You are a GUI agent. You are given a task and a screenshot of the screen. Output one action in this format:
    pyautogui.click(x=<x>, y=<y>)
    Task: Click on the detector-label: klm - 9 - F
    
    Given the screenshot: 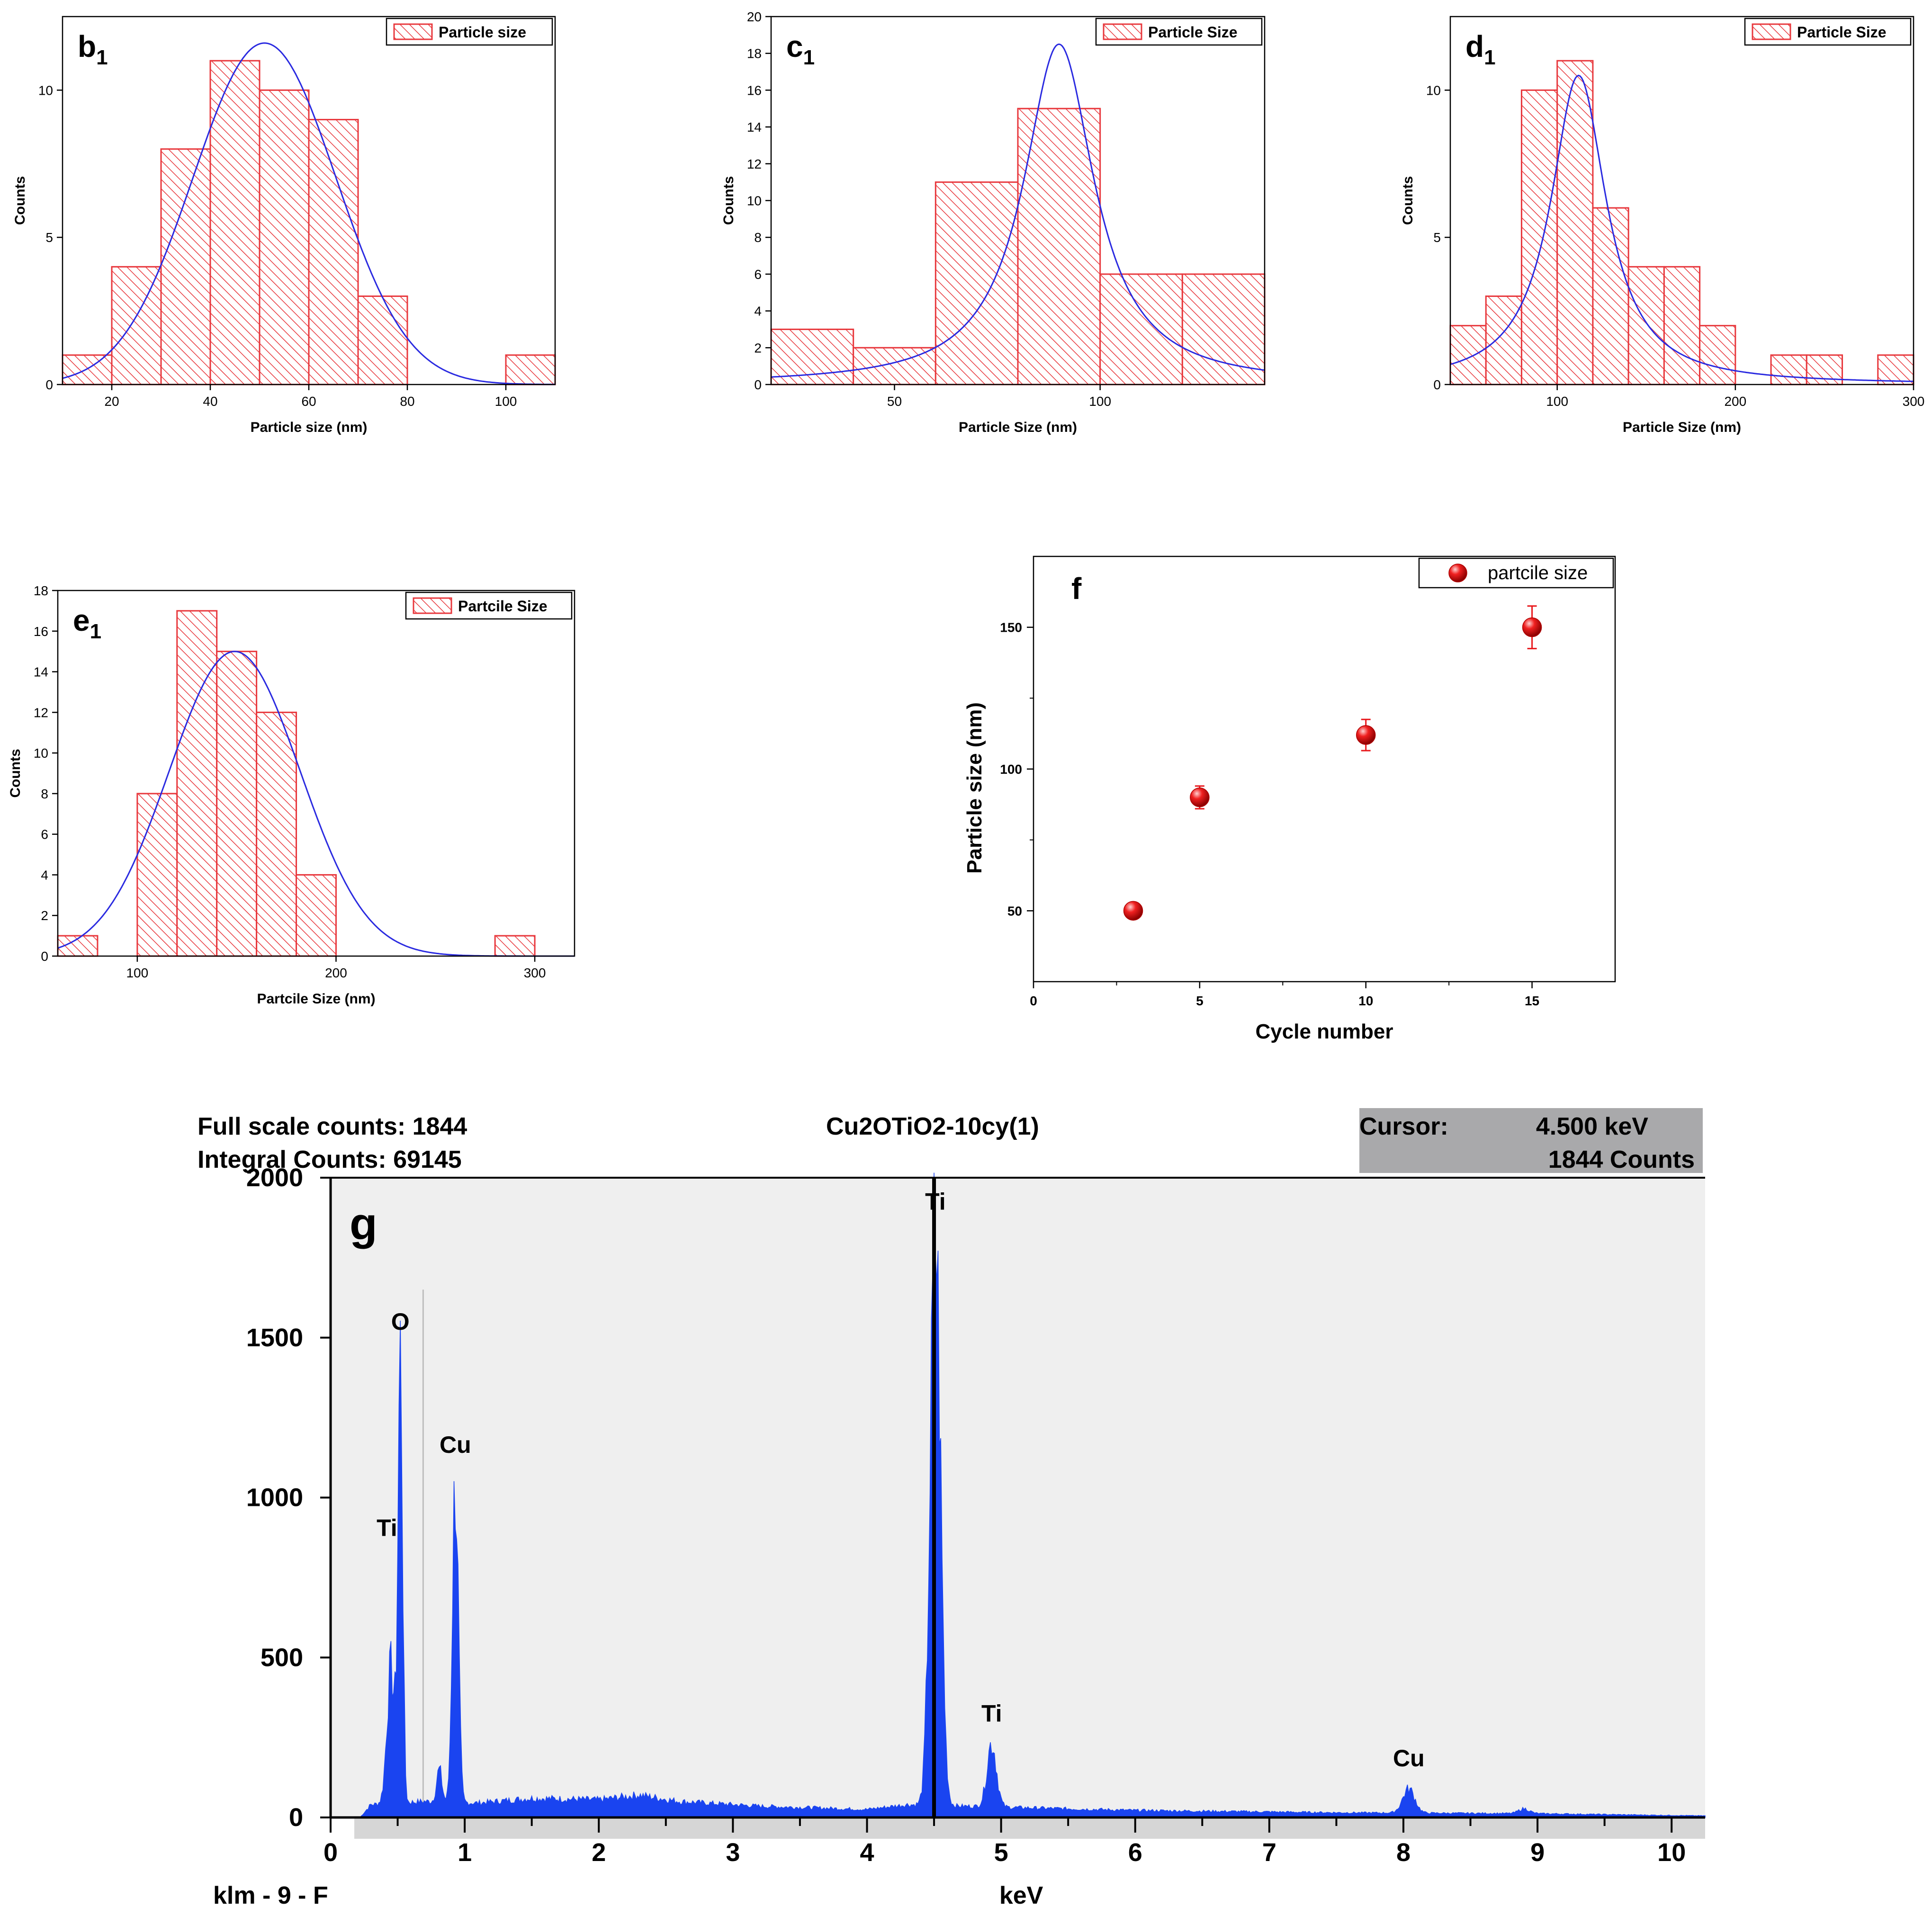 What is the action you would take?
    pyautogui.click(x=271, y=1896)
    